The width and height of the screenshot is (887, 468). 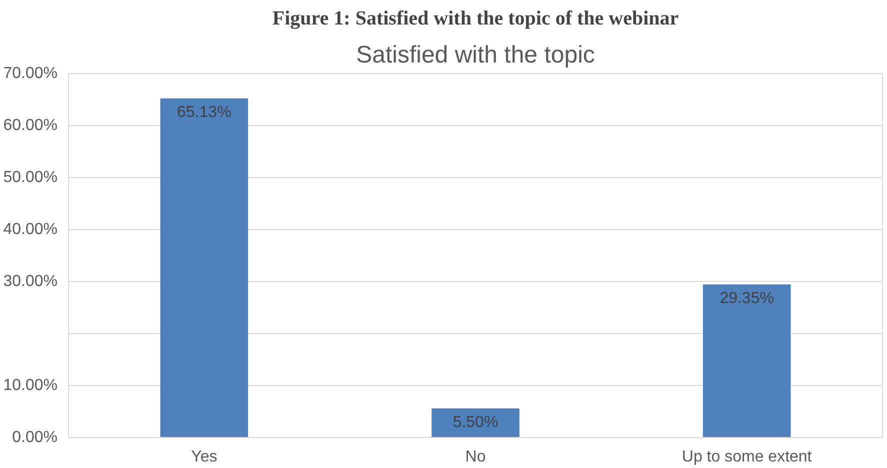 What do you see at coordinates (475, 422) in the screenshot?
I see `data-label: 5.50%` at bounding box center [475, 422].